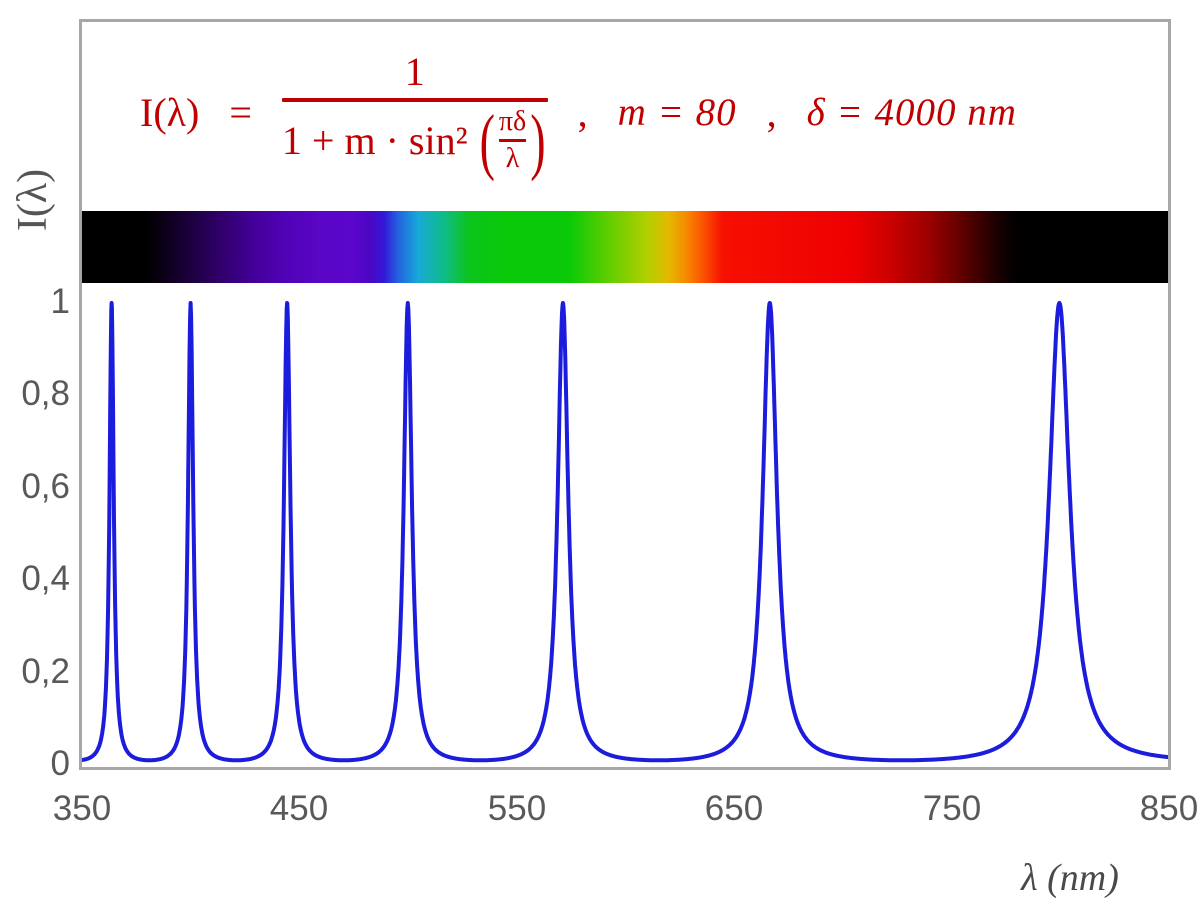 This screenshot has height=924, width=1200. I want to click on inner-fraction: πδ λ, so click(512, 140).